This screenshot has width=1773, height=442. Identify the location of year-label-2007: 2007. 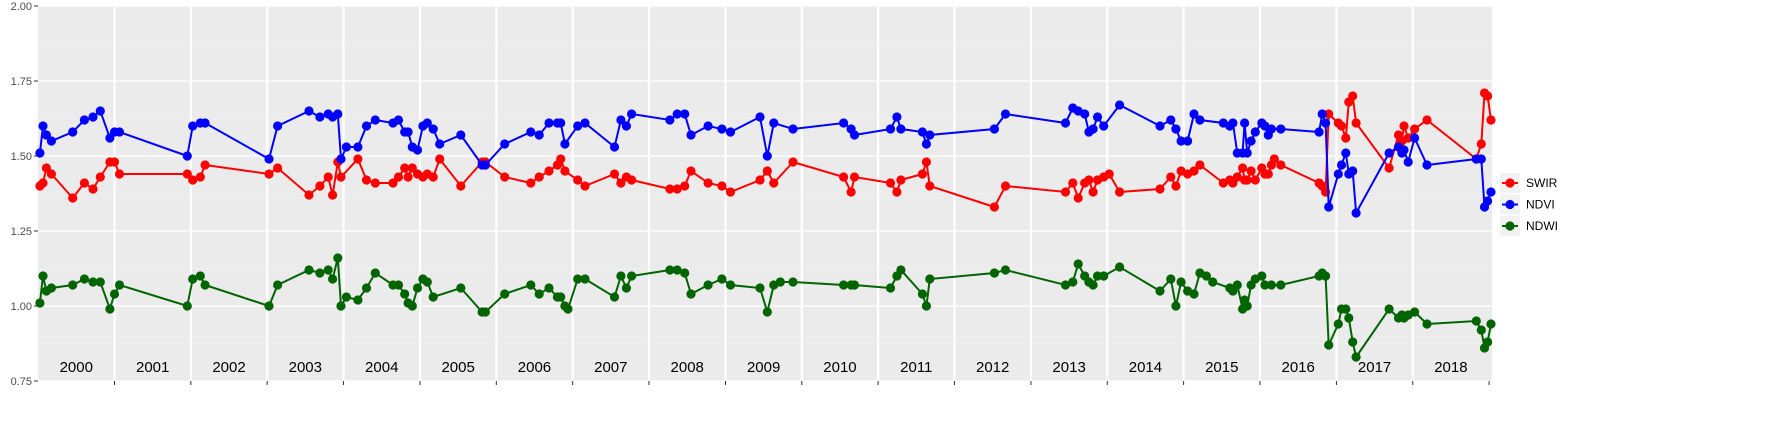
(610, 367).